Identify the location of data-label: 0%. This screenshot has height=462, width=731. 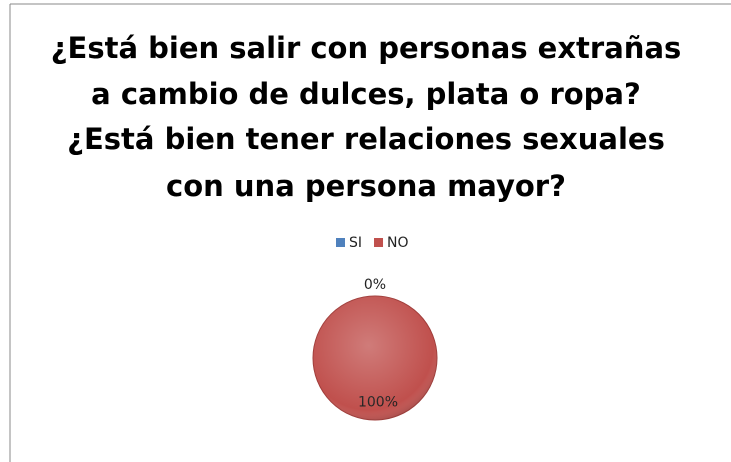
(375, 285).